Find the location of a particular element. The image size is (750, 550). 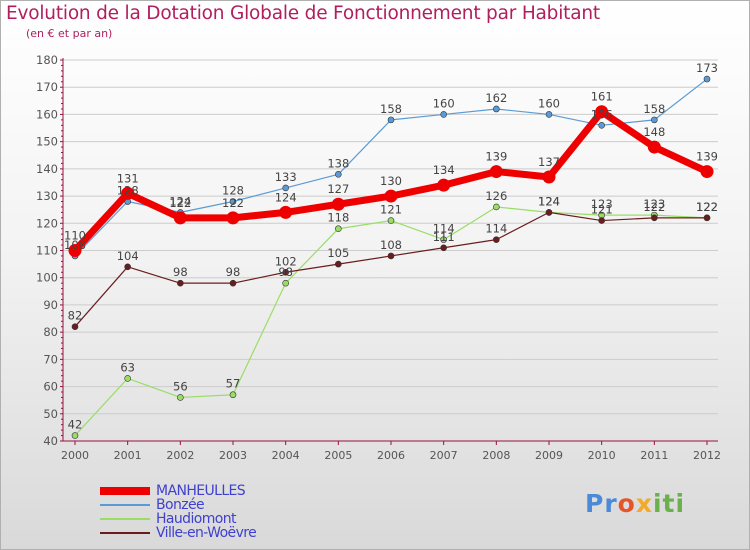

point-ville-2007 is located at coordinates (443, 248).